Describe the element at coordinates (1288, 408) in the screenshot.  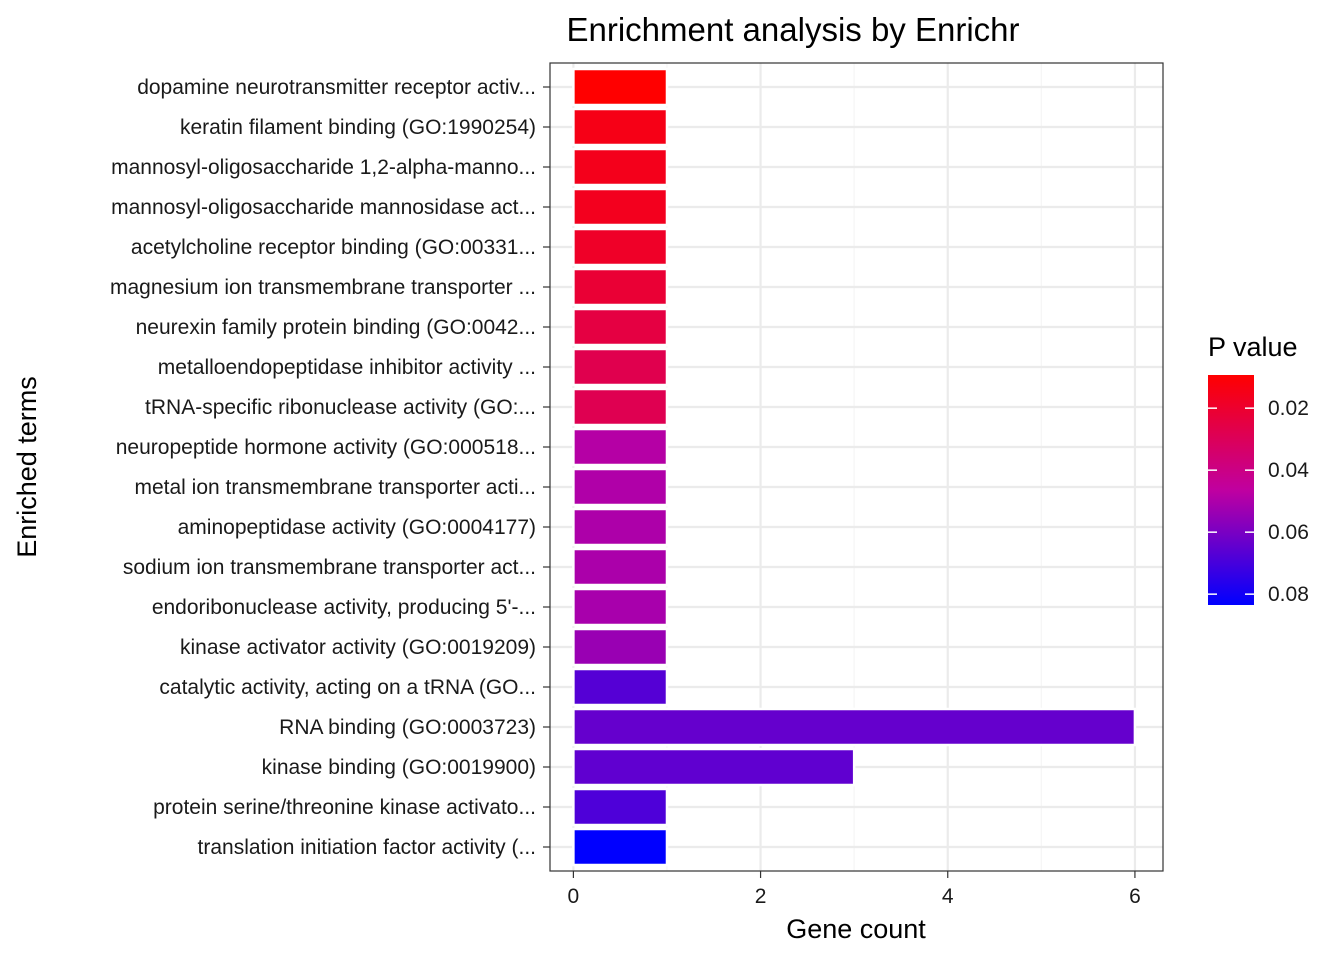
I see `legend-tick-label: 0.02` at that location.